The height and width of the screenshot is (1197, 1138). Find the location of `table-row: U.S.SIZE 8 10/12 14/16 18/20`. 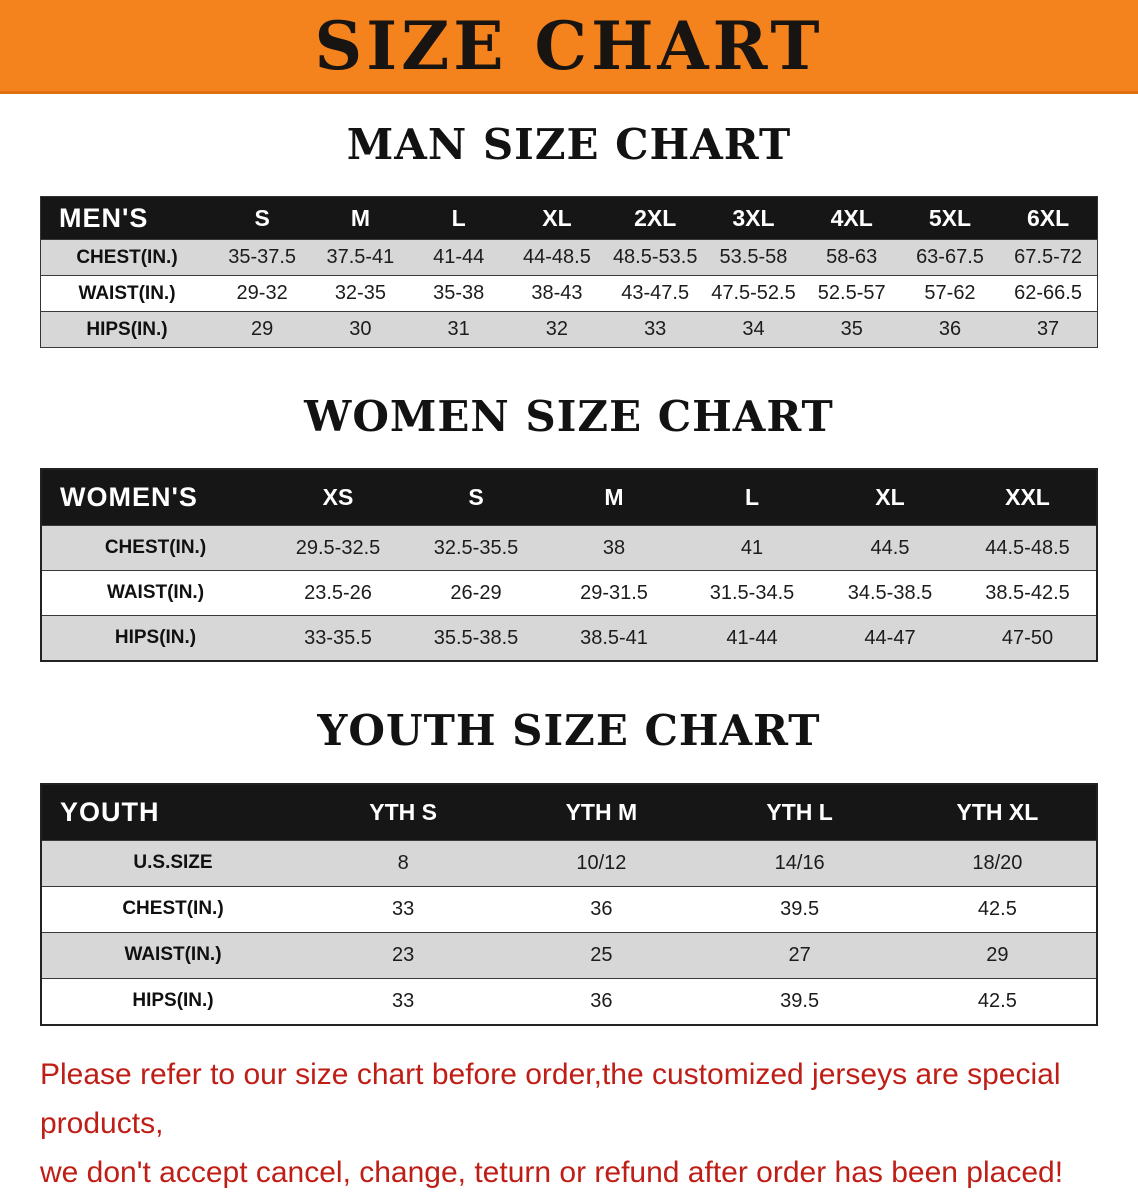

table-row: U.S.SIZE 8 10/12 14/16 18/20 is located at coordinates (569, 863).